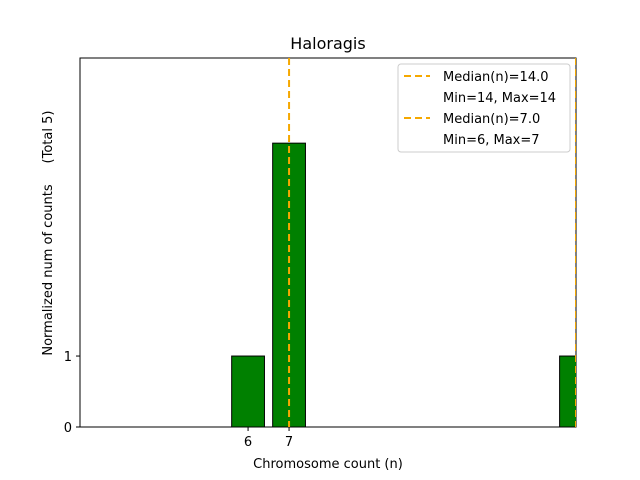 This screenshot has height=480, width=640. I want to click on y-axis: 01, so click(72, 393).